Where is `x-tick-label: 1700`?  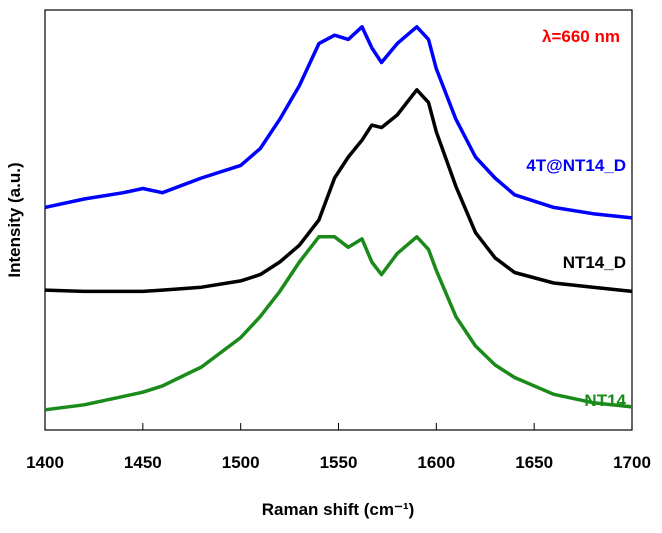 x-tick-label: 1700 is located at coordinates (632, 462).